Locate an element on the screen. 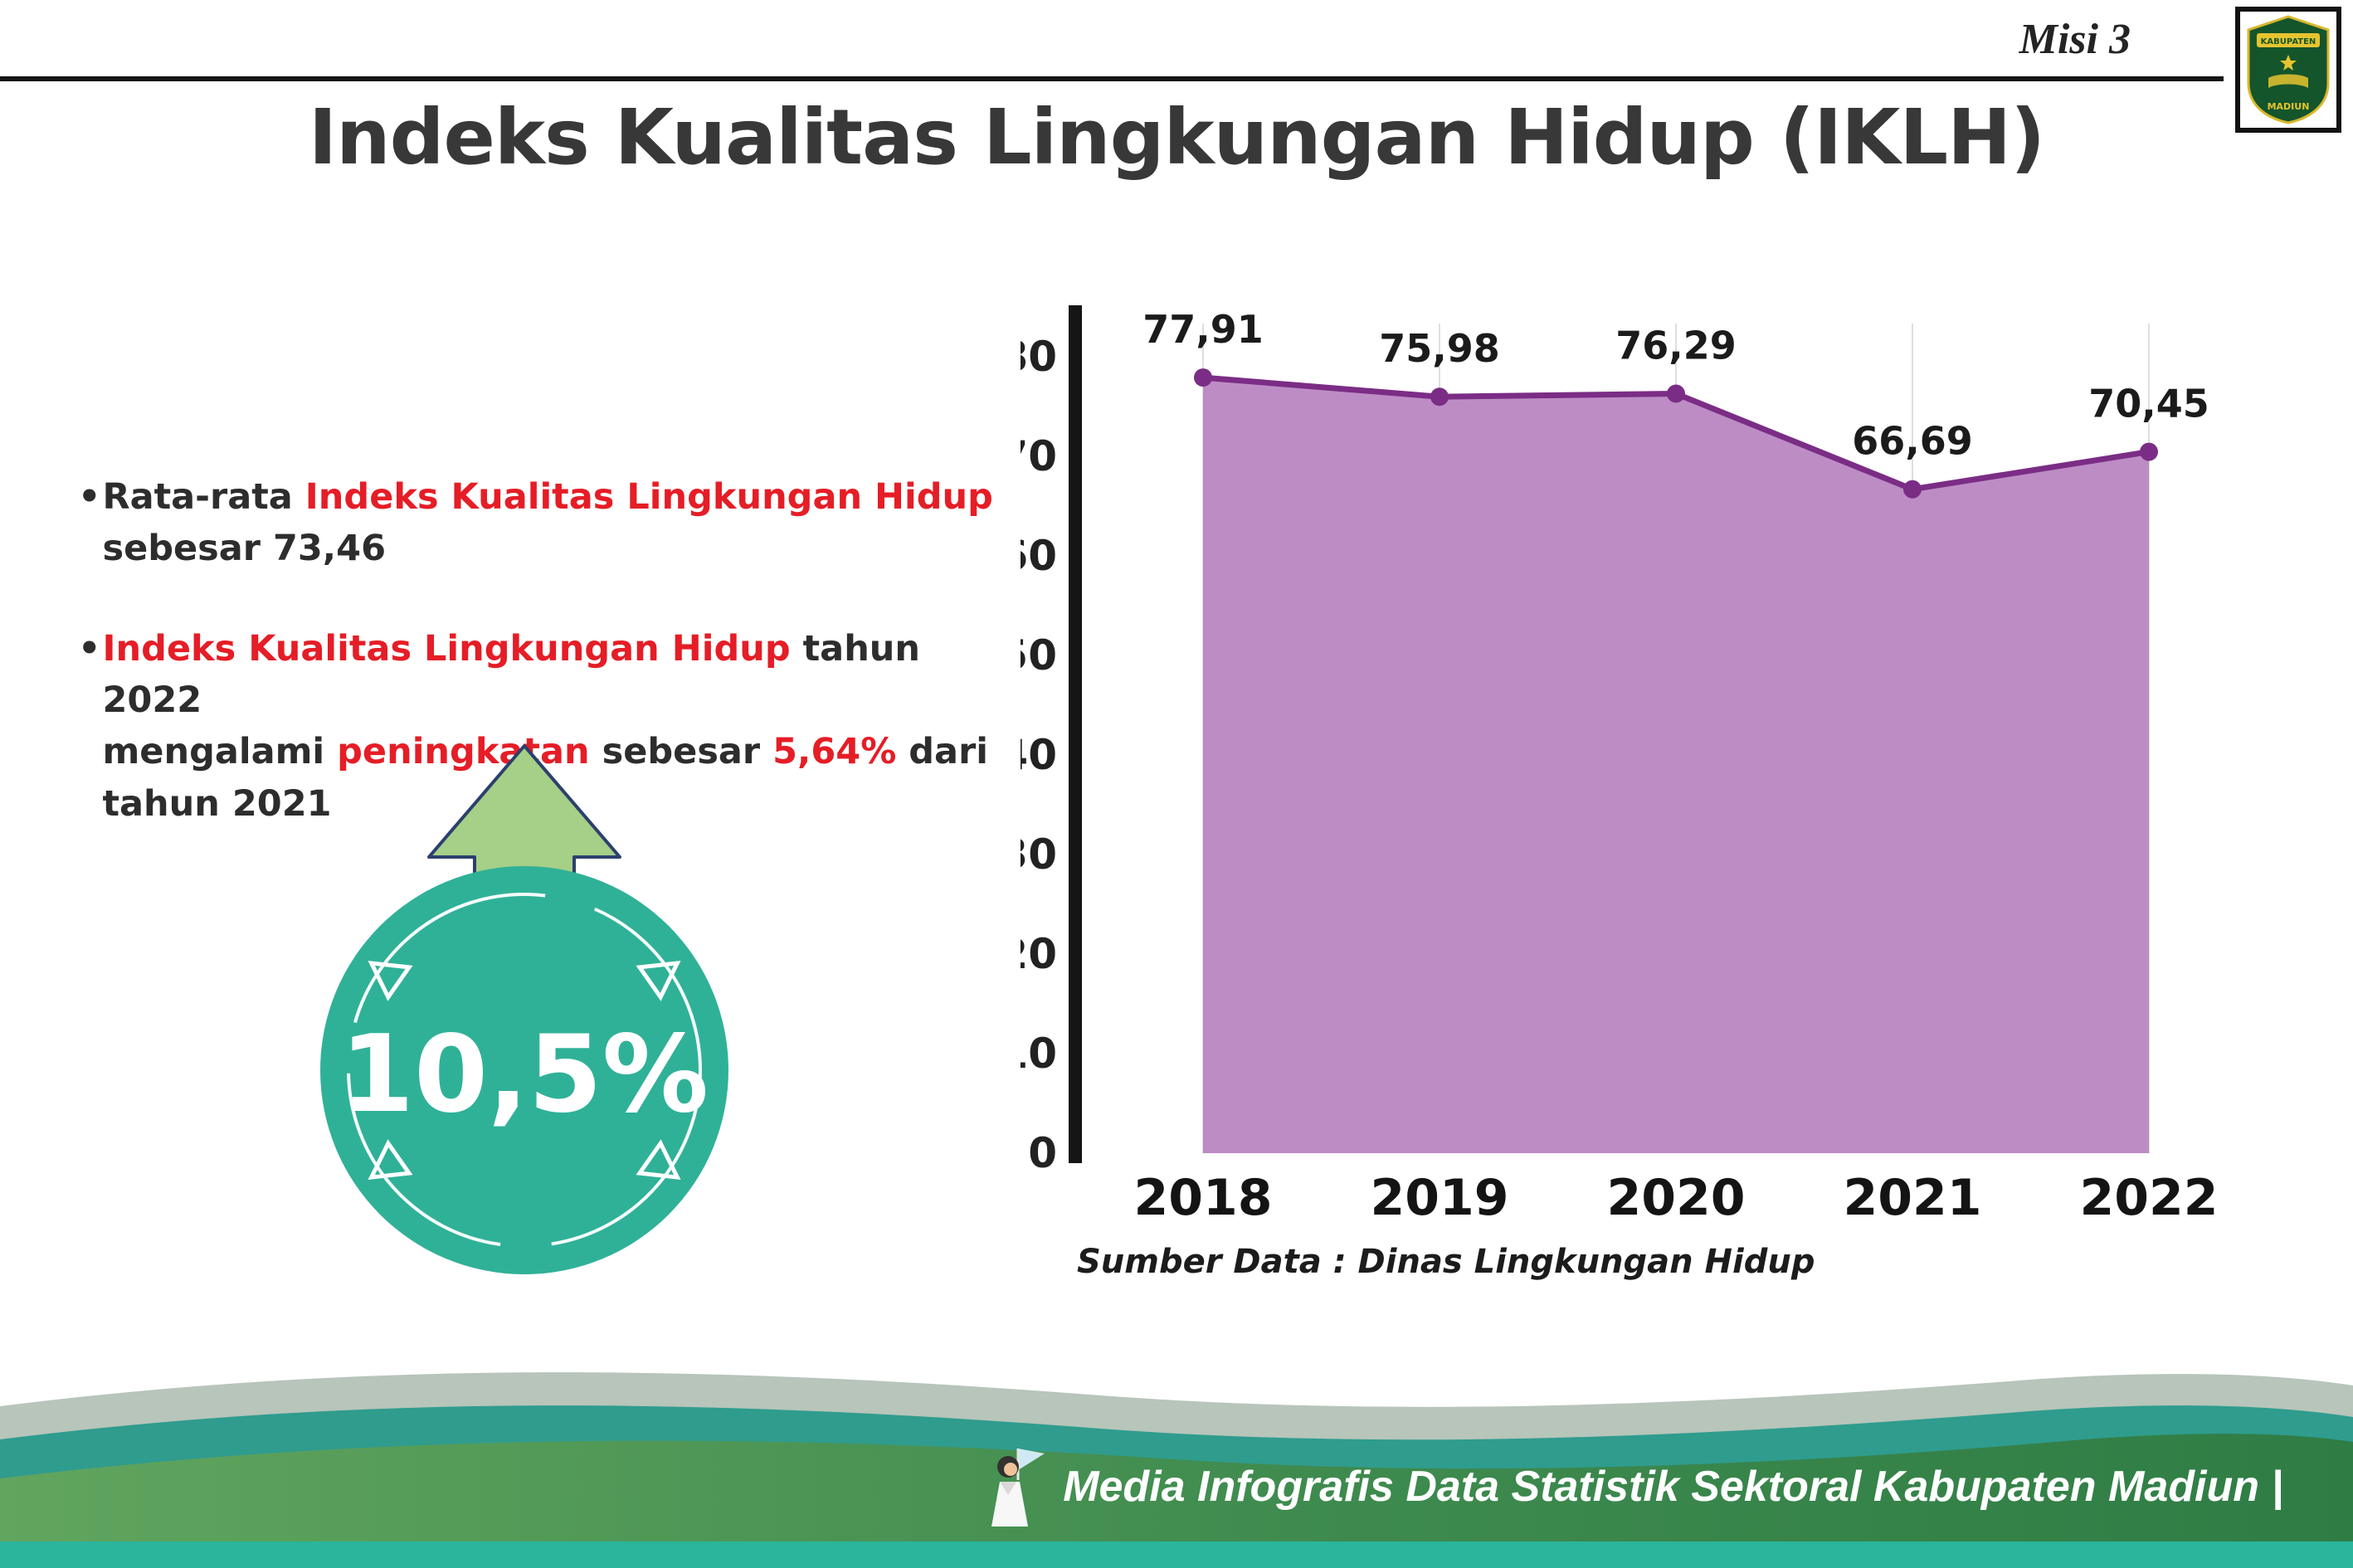  svg-text: 70 is located at coordinates (1039, 456).